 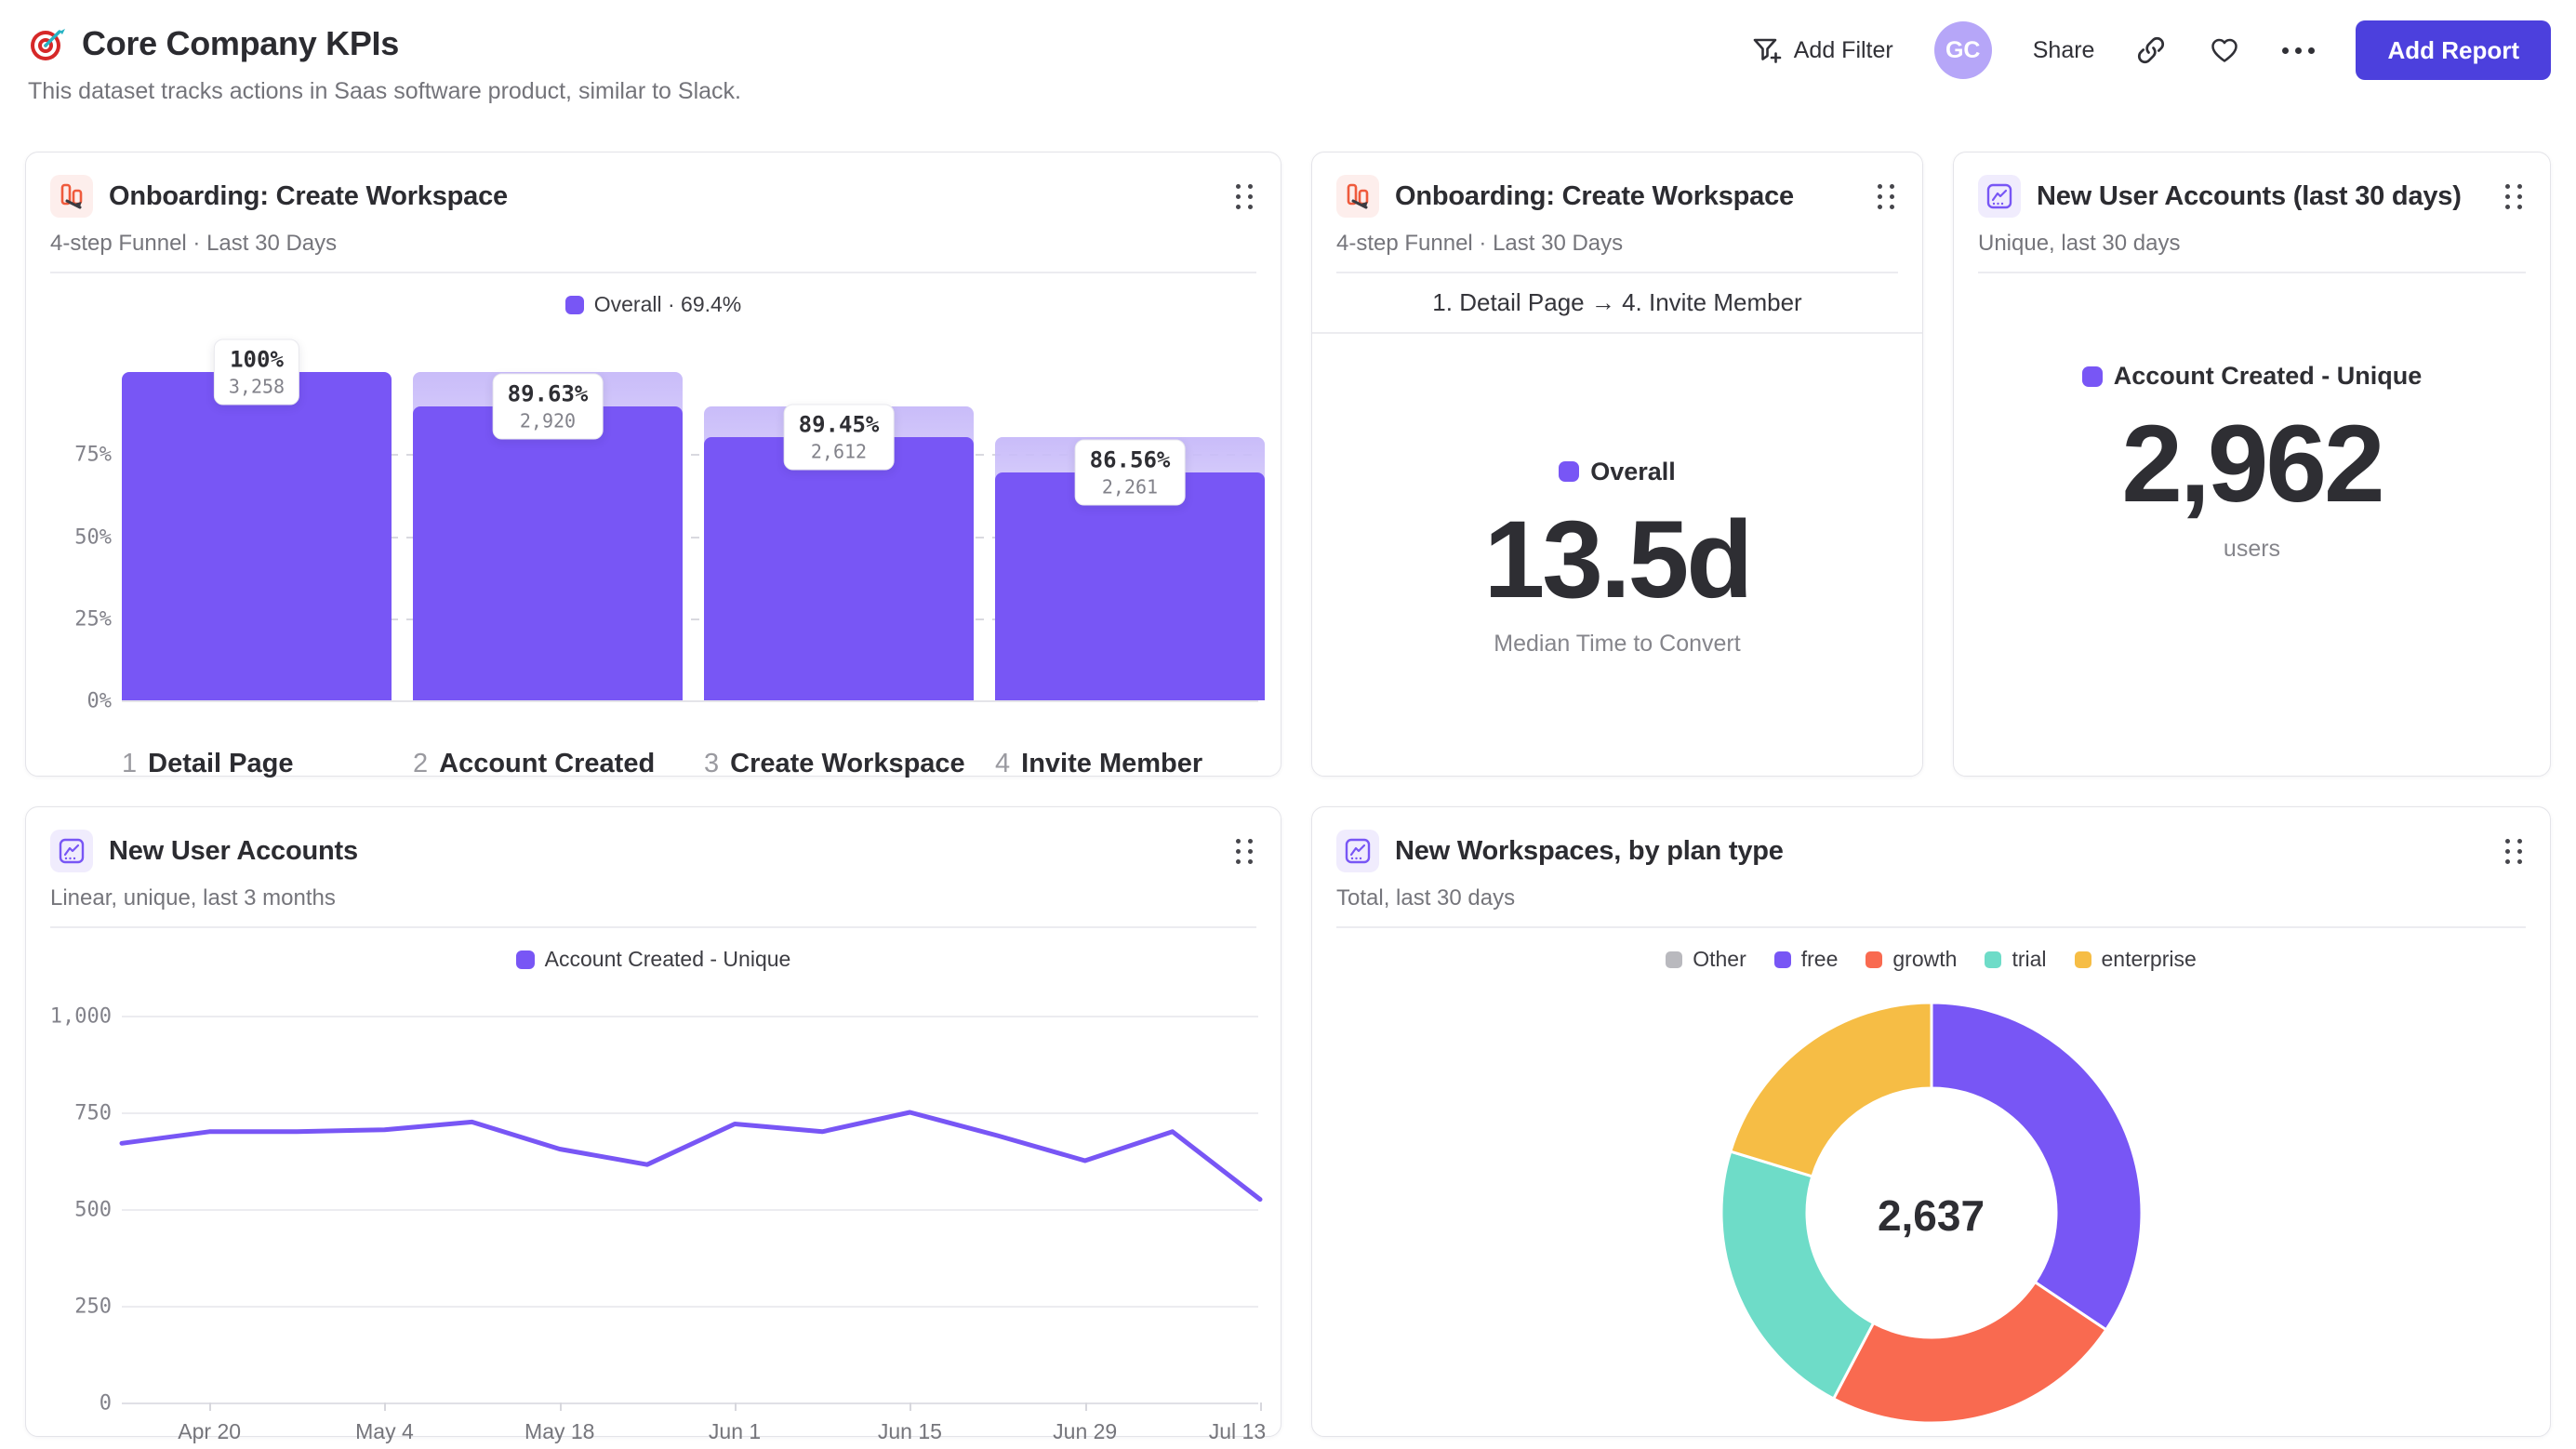 What do you see at coordinates (93, 1210) in the screenshot?
I see `line-ytick-label: 500` at bounding box center [93, 1210].